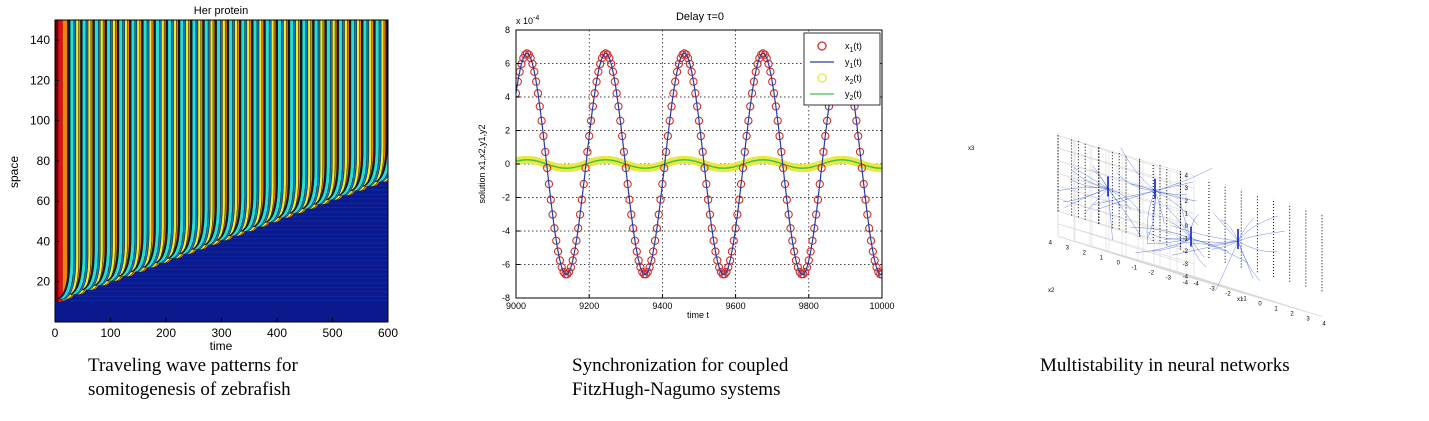 This screenshot has height=421, width=1429. What do you see at coordinates (1212, 289) in the screenshot?
I see `multistab-x-tick: -3` at bounding box center [1212, 289].